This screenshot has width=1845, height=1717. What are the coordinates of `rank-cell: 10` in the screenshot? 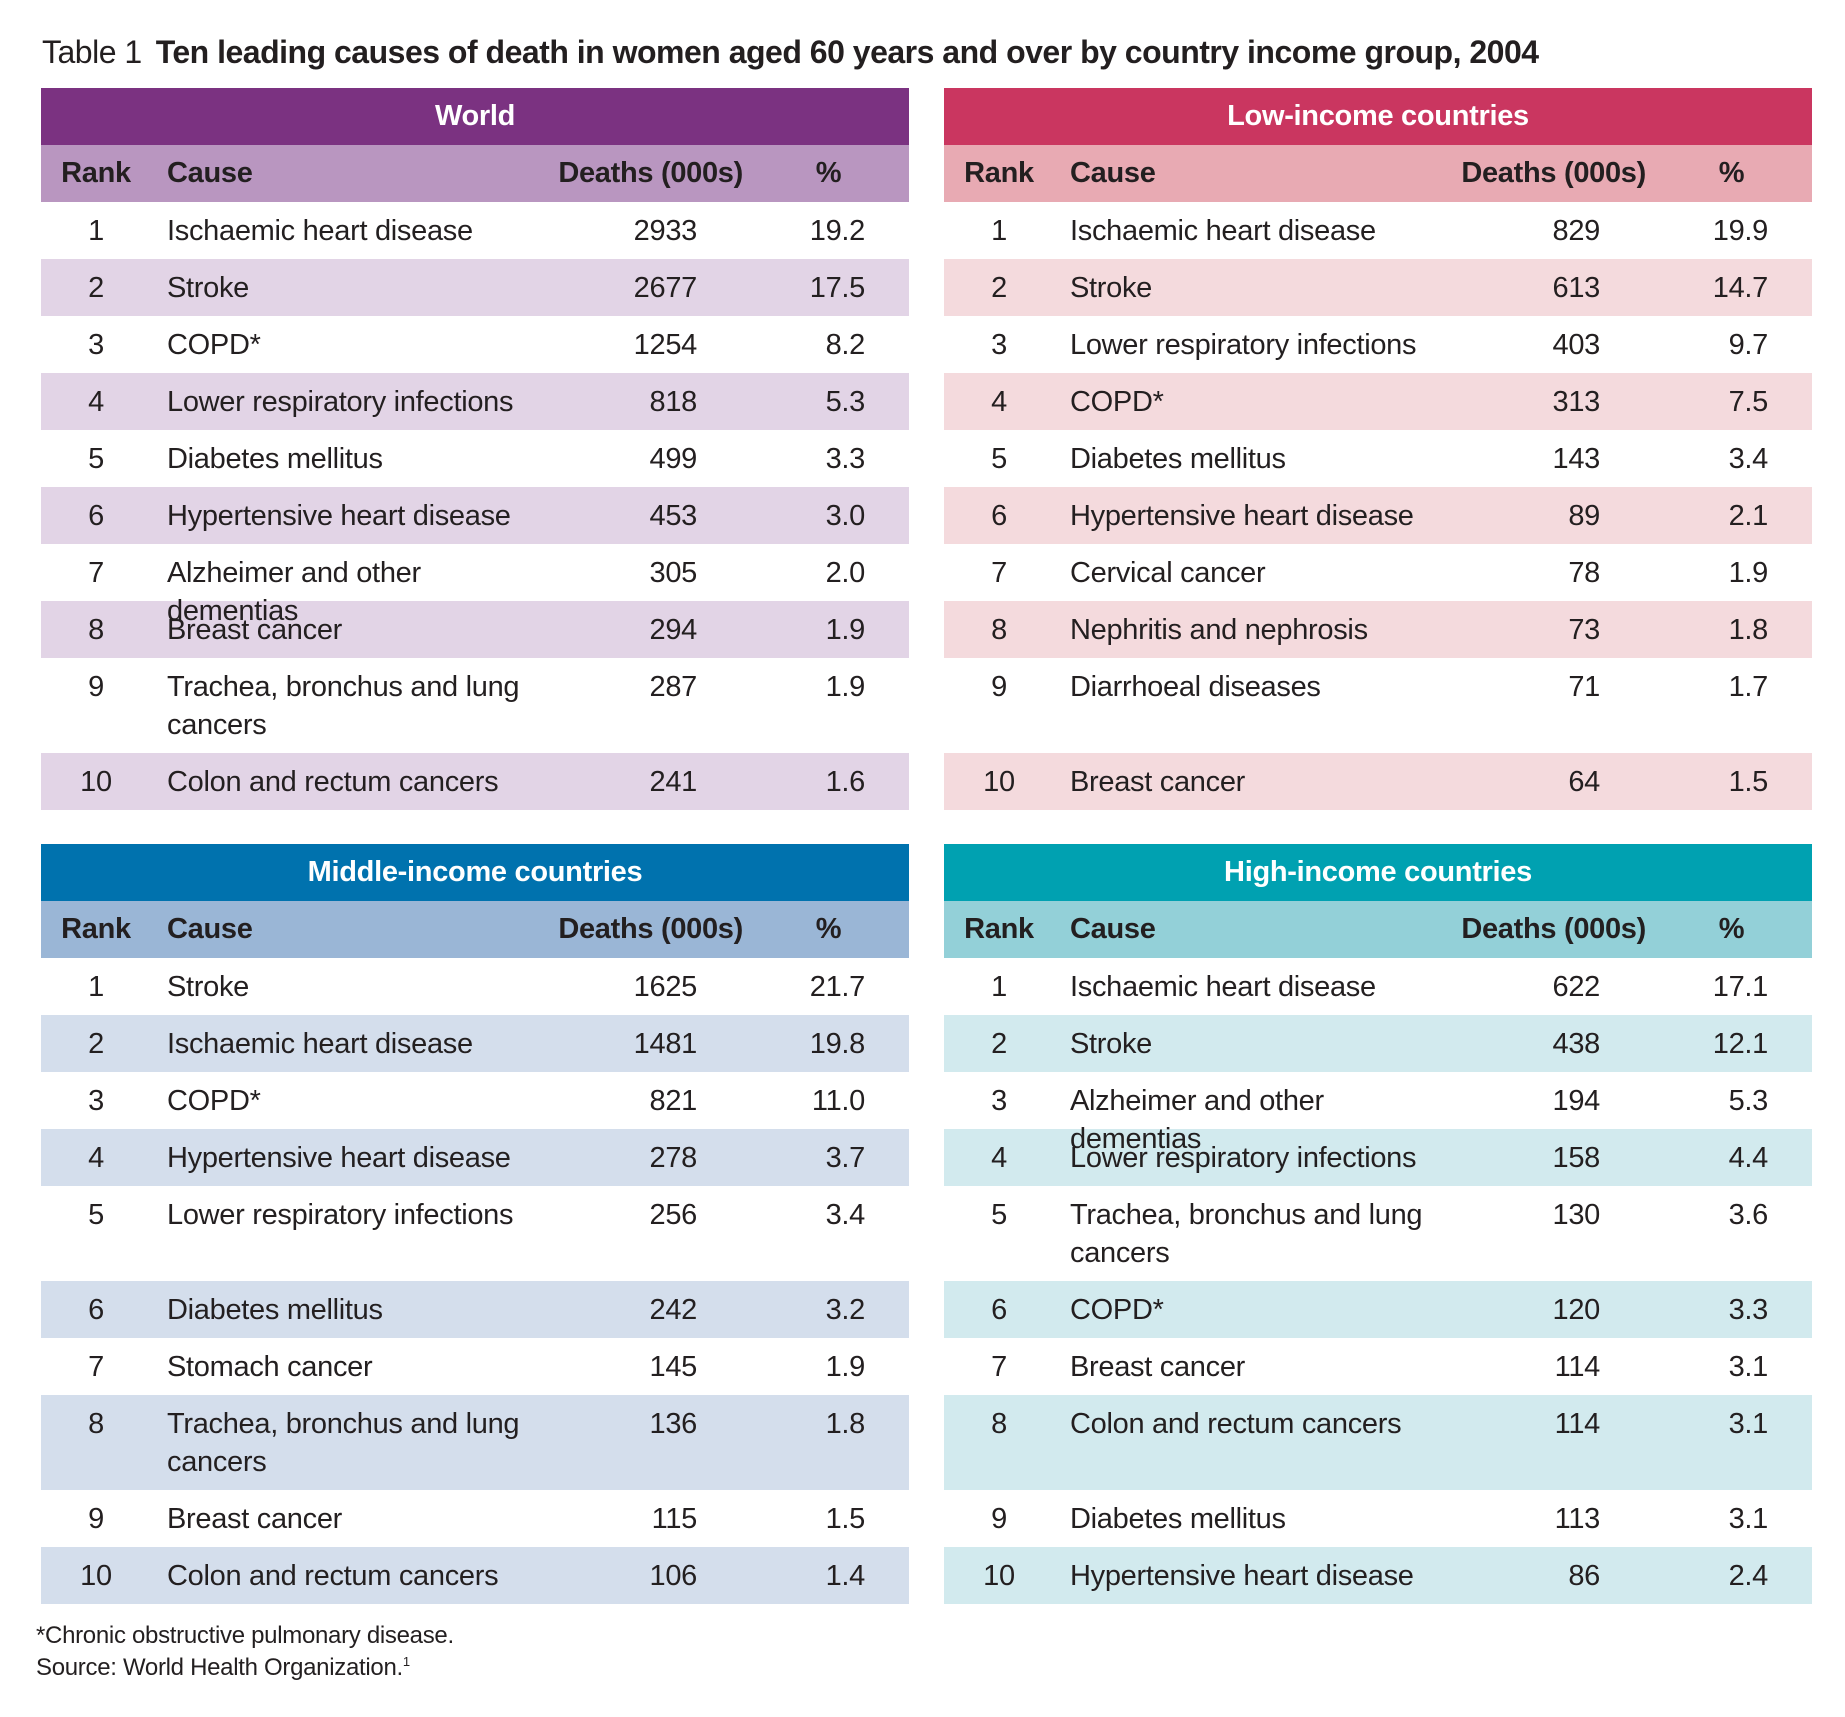 It's located at (96, 782).